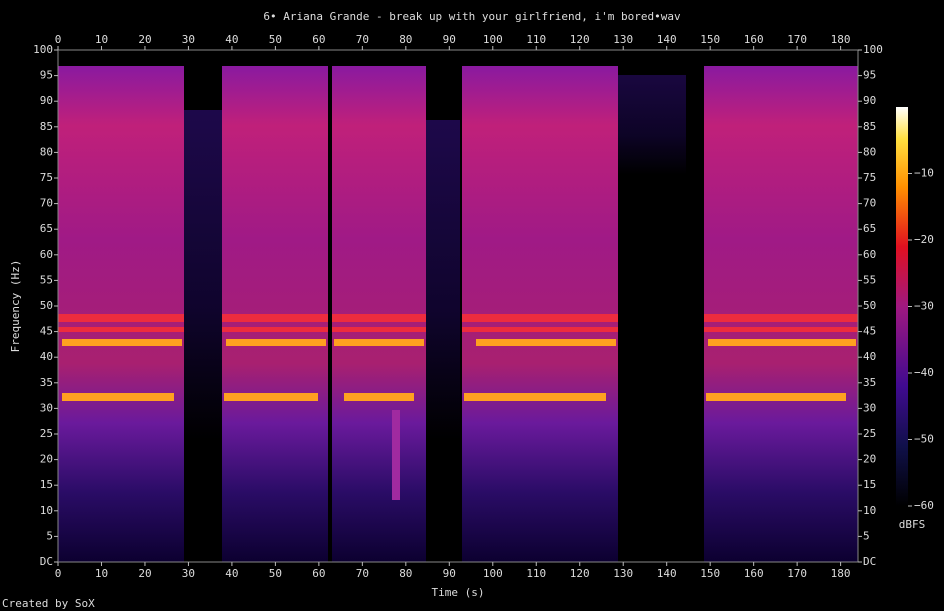  Describe the element at coordinates (362, 39) in the screenshot. I see `x-tick-label-top: 70` at that location.